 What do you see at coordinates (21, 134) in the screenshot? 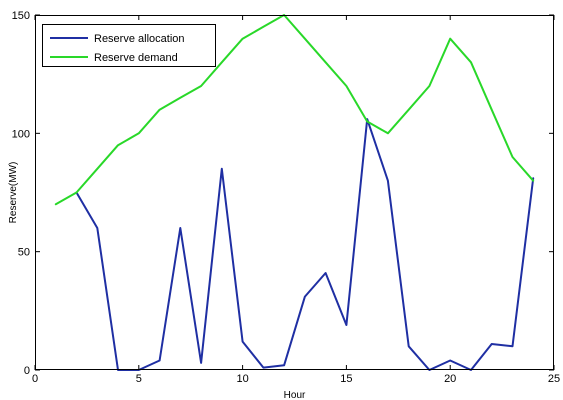
I see `y-tick-label: 100` at bounding box center [21, 134].